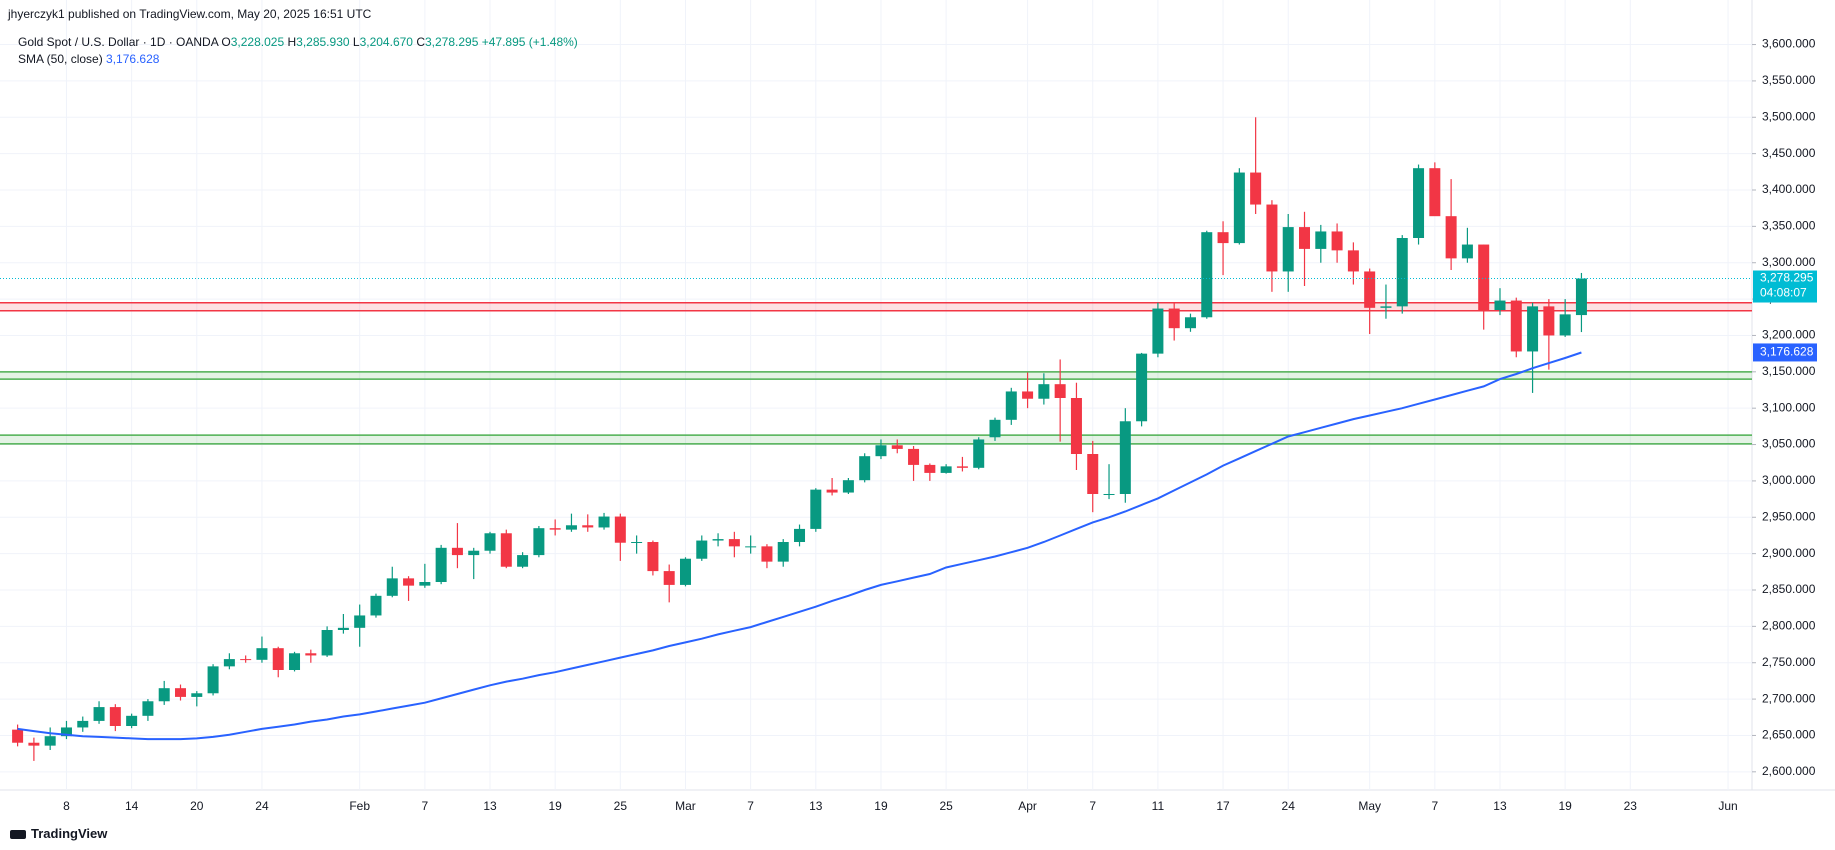 This screenshot has width=1835, height=850. Describe the element at coordinates (1631, 806) in the screenshot. I see `x-tick-label: 23` at that location.